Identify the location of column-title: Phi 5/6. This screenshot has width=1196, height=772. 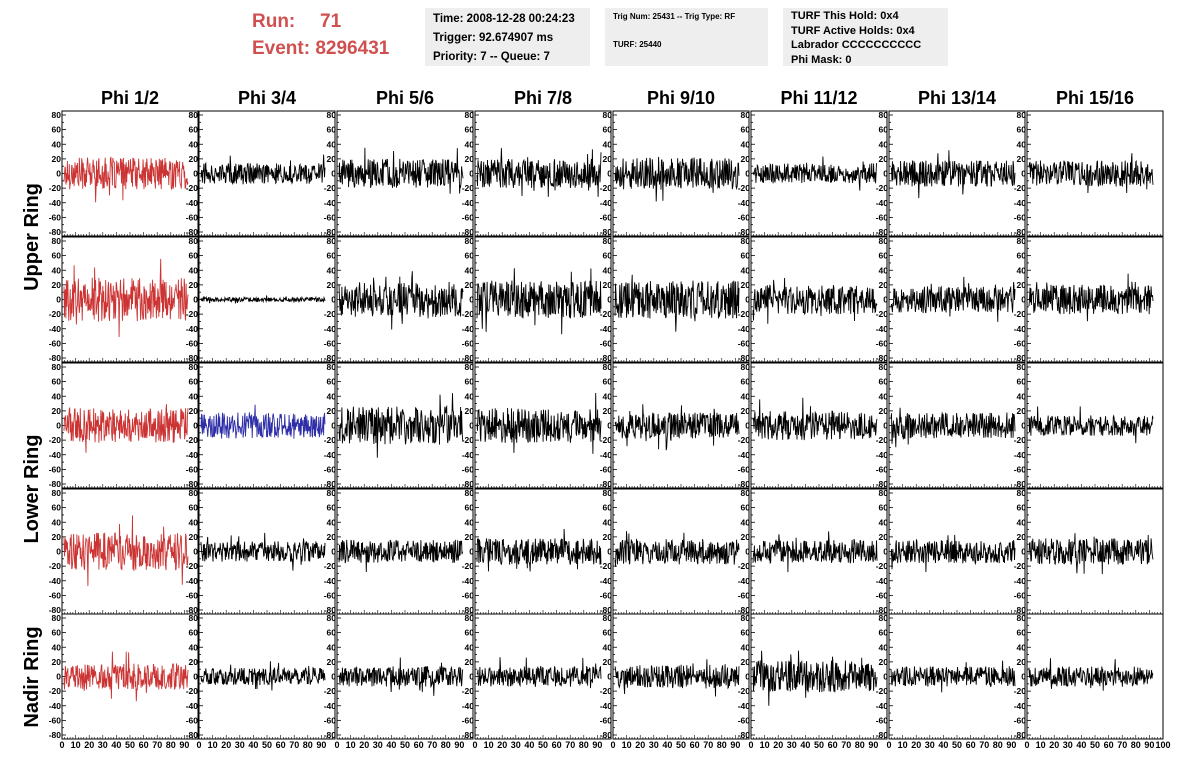
(405, 98).